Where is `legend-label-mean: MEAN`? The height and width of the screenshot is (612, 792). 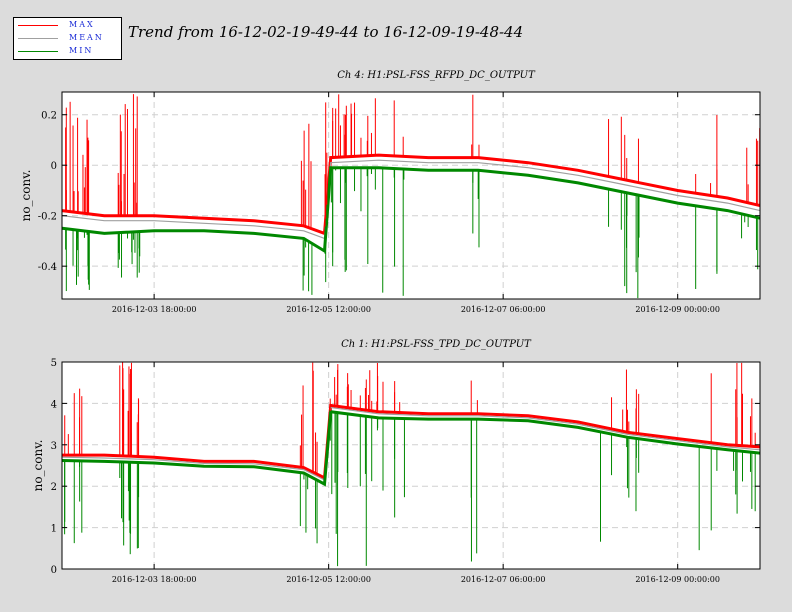
legend-label-mean: MEAN is located at coordinates (86, 37).